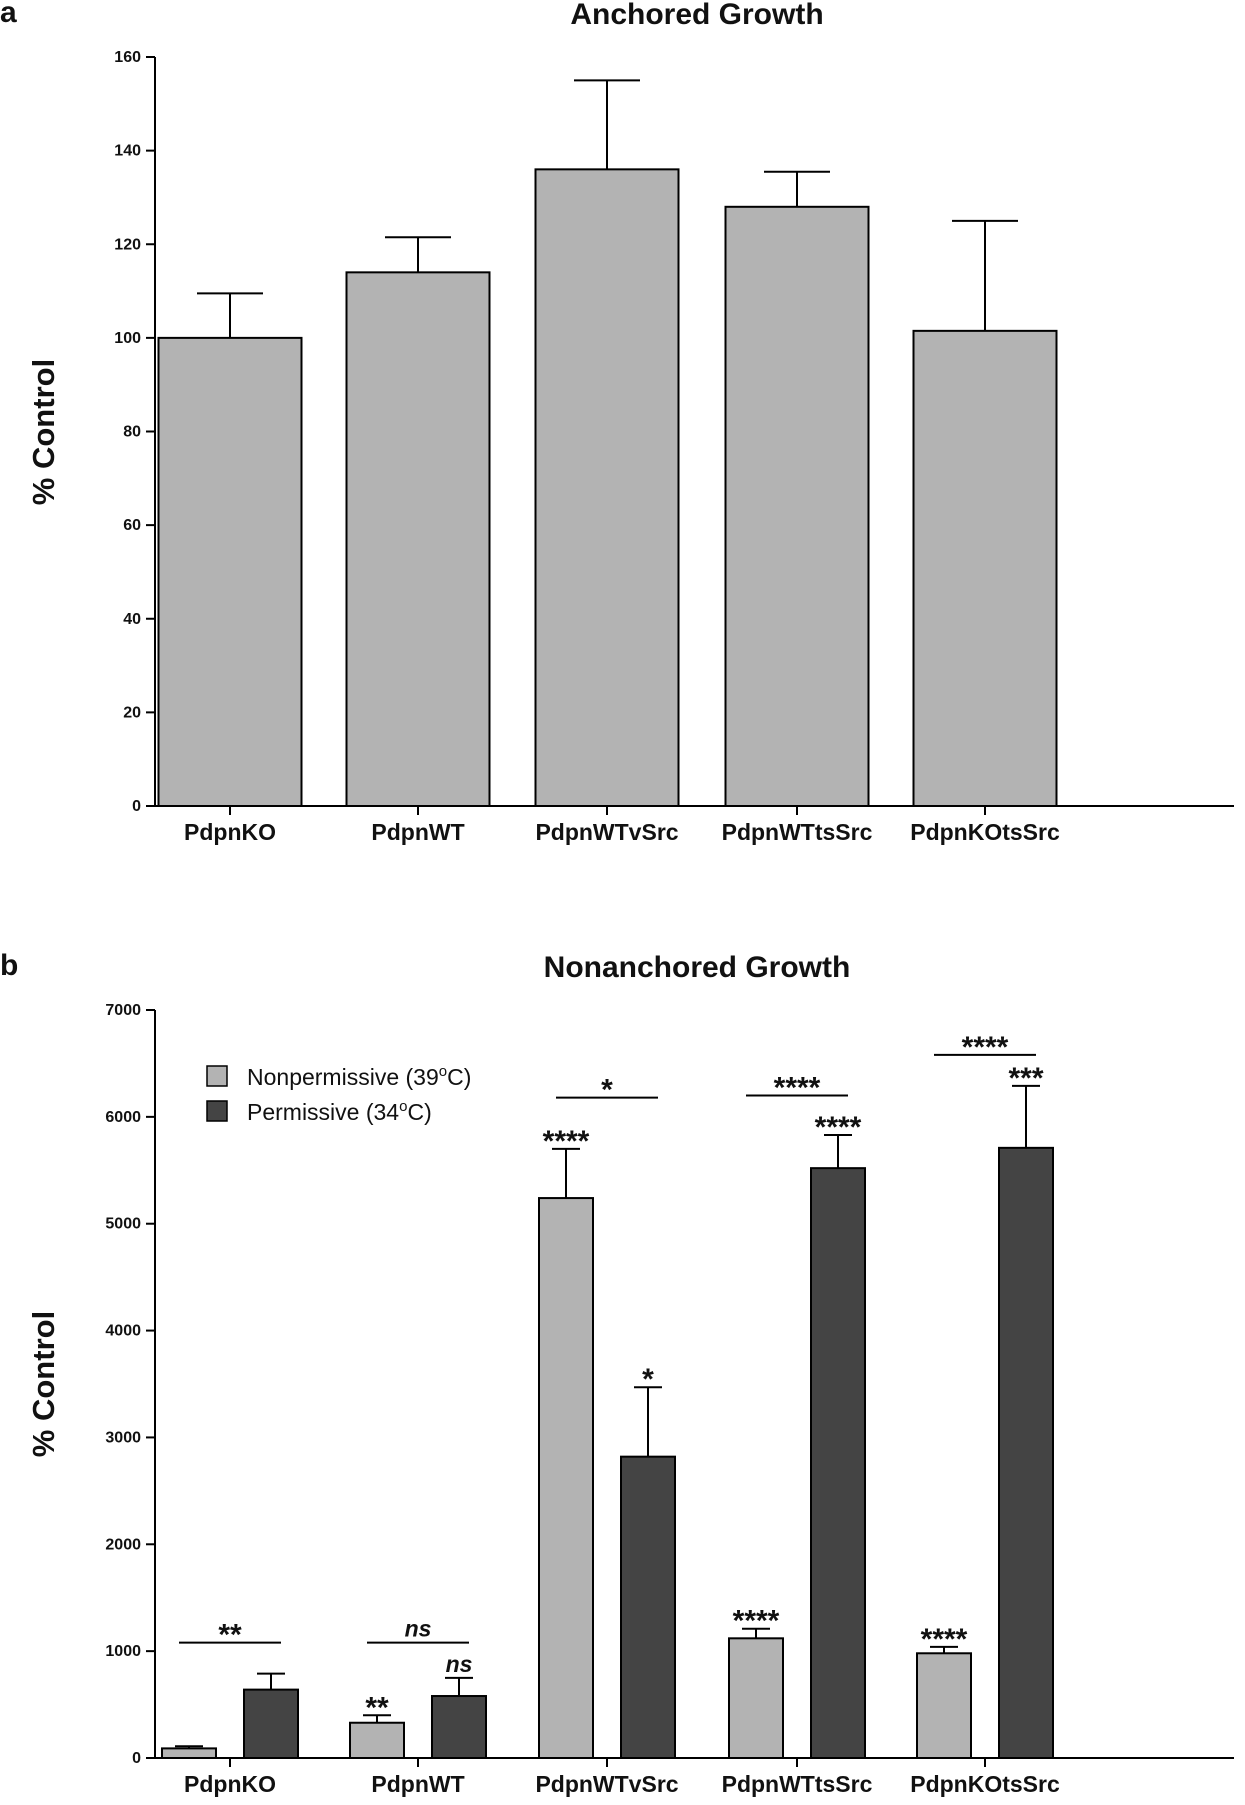  What do you see at coordinates (648, 1607) in the screenshot?
I see `panel-b-bar-pdpnwtvsrc-permissive` at bounding box center [648, 1607].